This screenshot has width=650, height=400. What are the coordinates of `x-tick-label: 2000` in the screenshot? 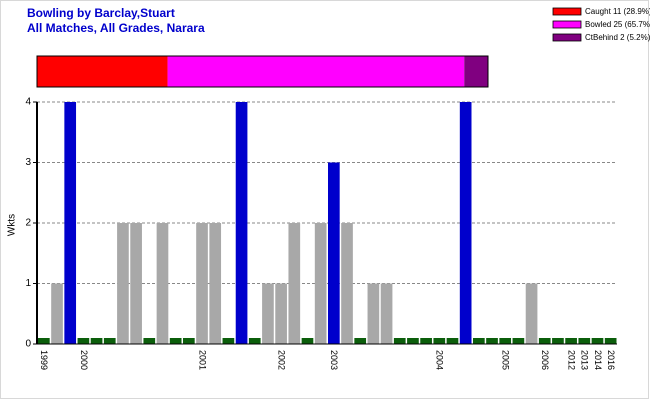 It's located at (84, 360).